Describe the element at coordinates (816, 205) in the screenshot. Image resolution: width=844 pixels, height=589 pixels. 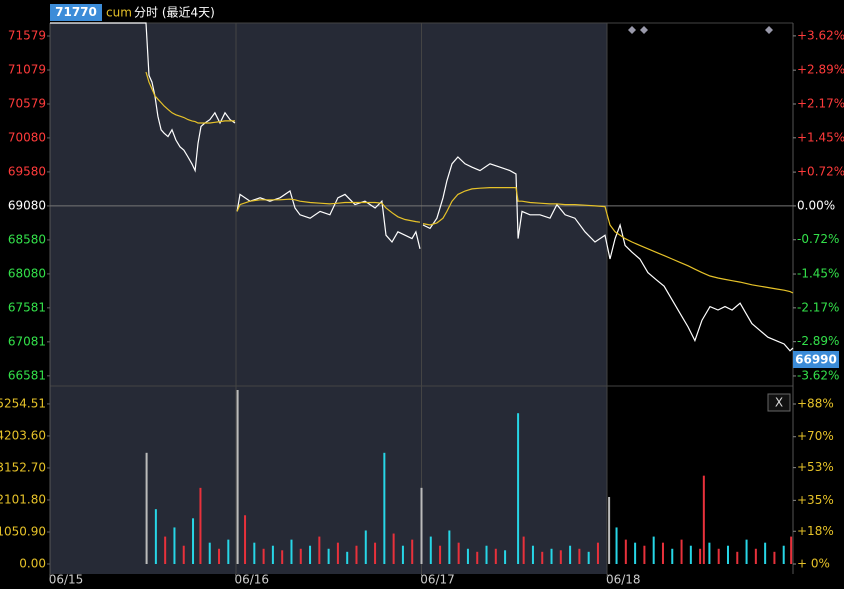
I see `y2-tick-label: 0.00%` at that location.